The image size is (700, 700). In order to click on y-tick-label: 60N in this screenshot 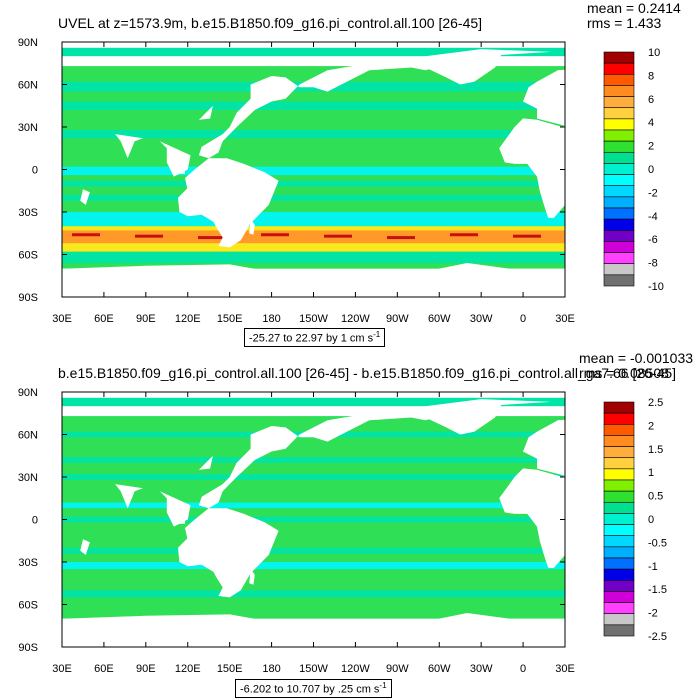, I will do `click(28, 436)`.